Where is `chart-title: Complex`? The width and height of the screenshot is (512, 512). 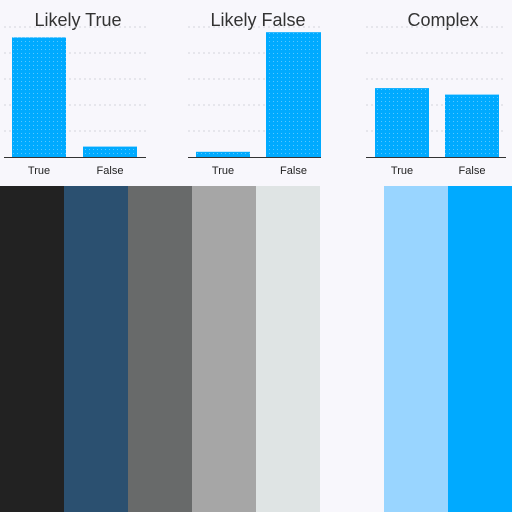 chart-title: Complex is located at coordinates (442, 20).